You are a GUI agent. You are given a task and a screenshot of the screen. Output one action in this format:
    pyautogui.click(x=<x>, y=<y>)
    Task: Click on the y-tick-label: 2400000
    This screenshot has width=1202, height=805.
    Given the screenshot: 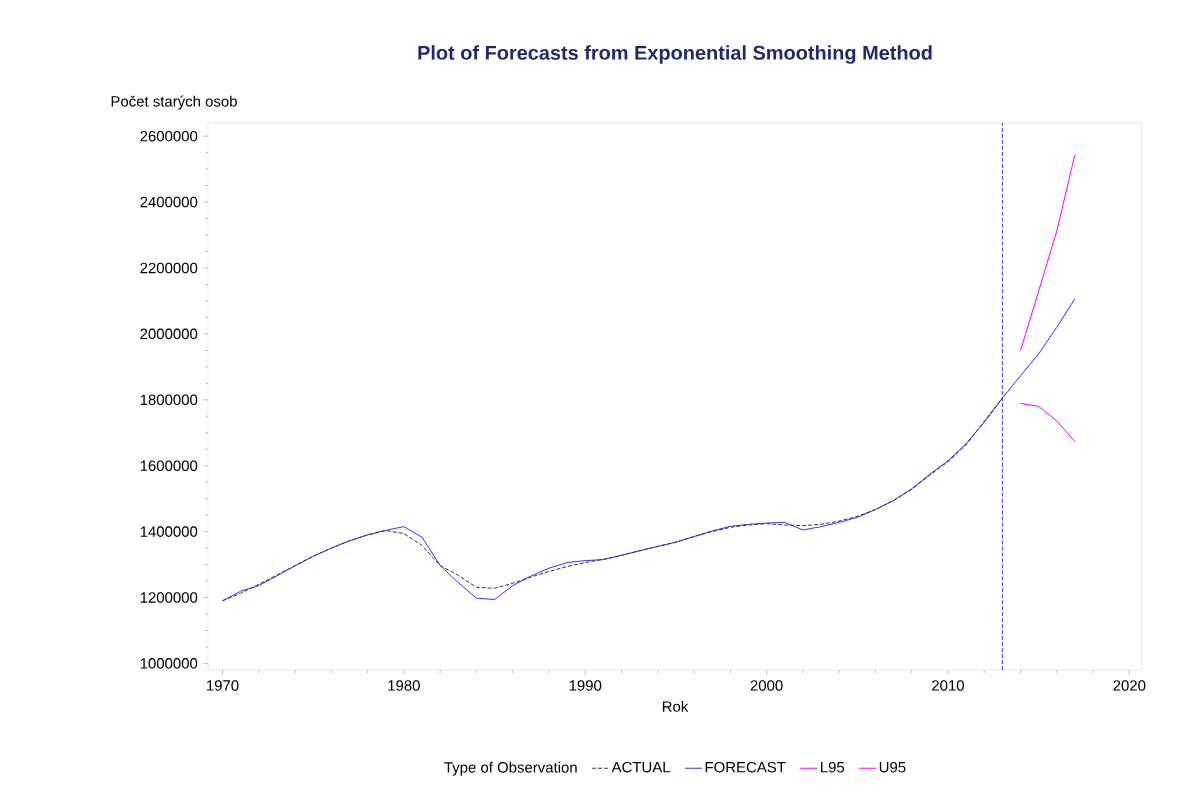 What is the action you would take?
    pyautogui.click(x=169, y=202)
    